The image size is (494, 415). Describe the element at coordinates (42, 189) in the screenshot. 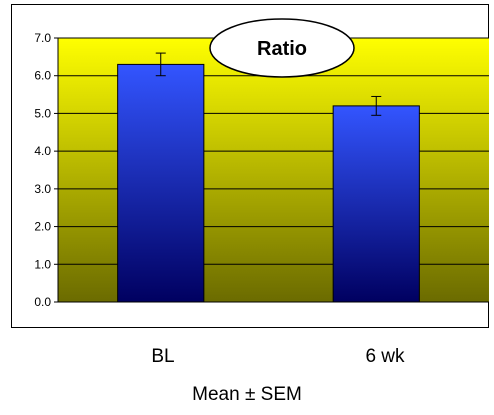

I see `y-tick-label: 3.0` at that location.